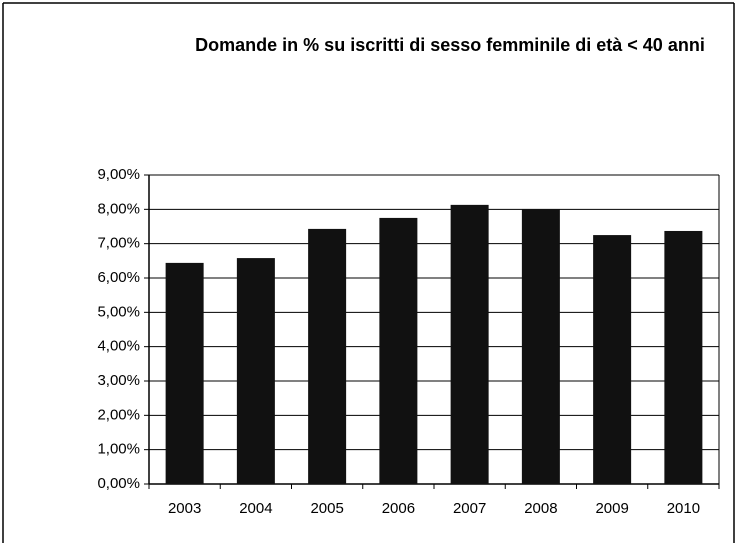 Image resolution: width=737 pixels, height=543 pixels. Describe the element at coordinates (326, 508) in the screenshot. I see `x-tick-label: 2005` at that location.